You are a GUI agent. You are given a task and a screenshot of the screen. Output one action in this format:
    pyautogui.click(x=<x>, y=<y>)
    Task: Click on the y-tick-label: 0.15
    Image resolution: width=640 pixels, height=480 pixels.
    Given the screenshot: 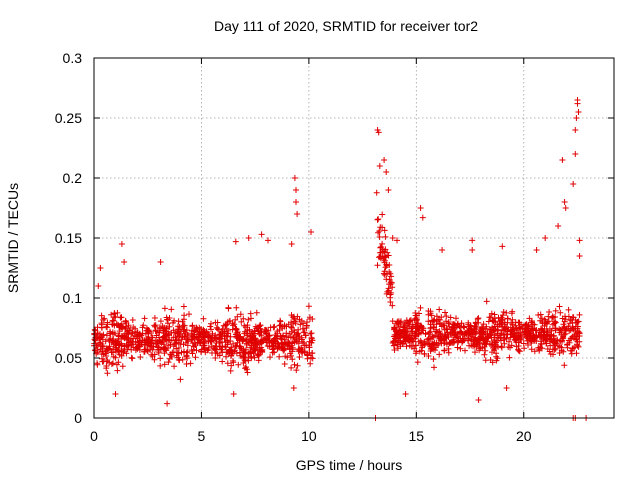 What is the action you would take?
    pyautogui.click(x=68, y=238)
    